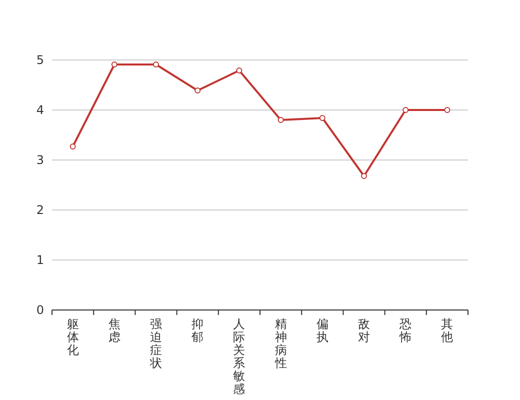  I want to click on y-tick-label: 3, so click(40, 160).